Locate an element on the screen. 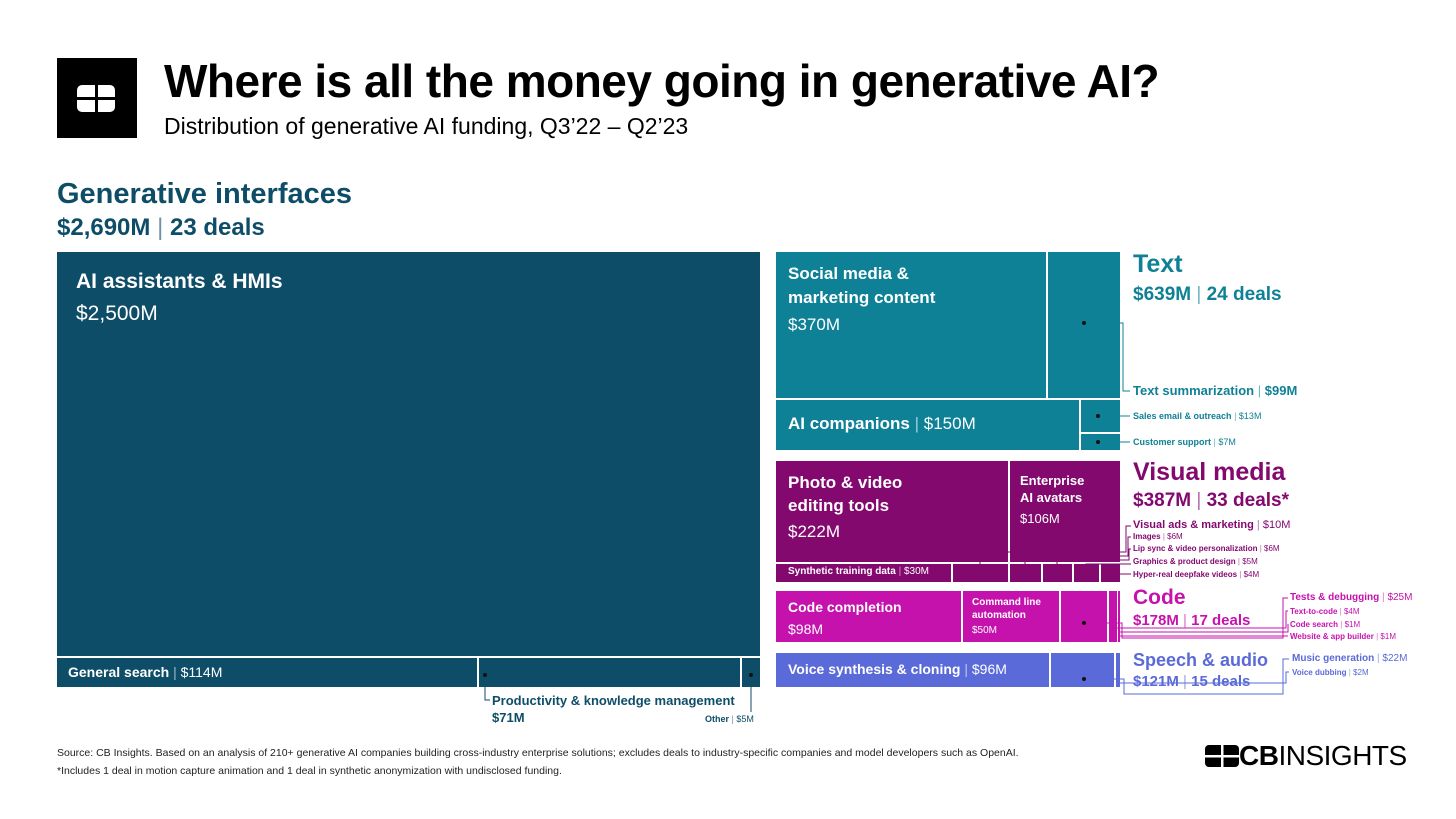  cell-lip-sync is located at coordinates (1057, 573).